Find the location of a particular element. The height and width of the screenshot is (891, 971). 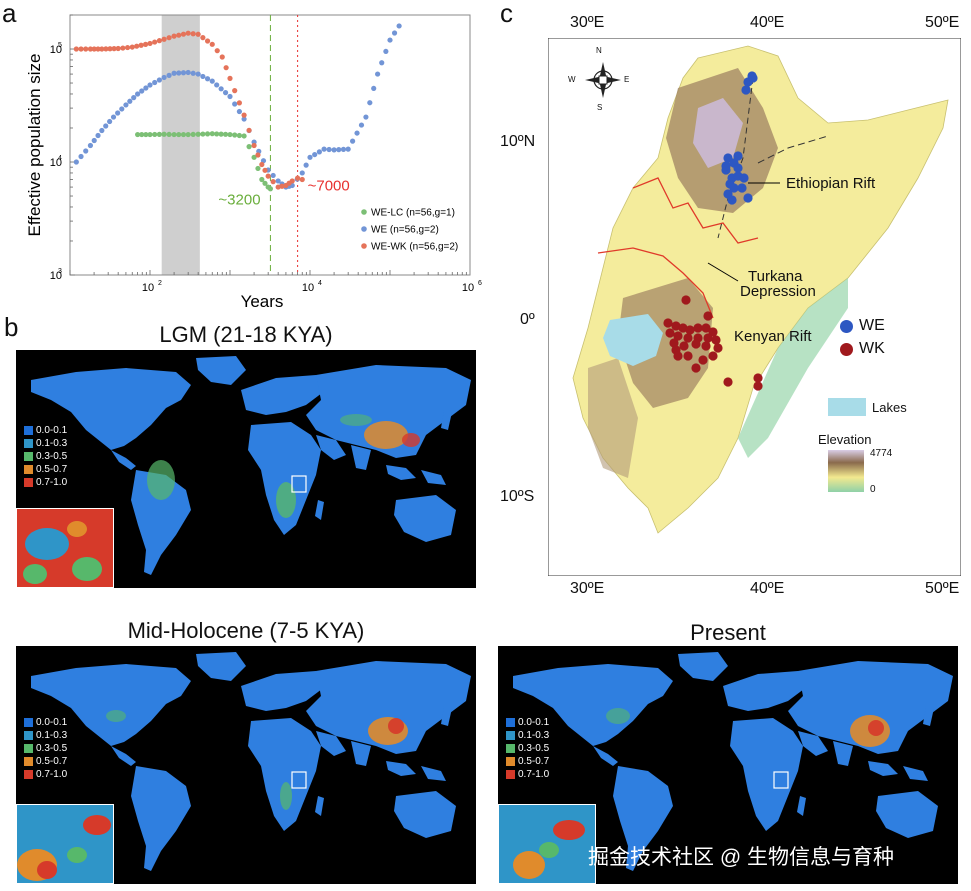

lat-0: 0º is located at coordinates (527, 319).